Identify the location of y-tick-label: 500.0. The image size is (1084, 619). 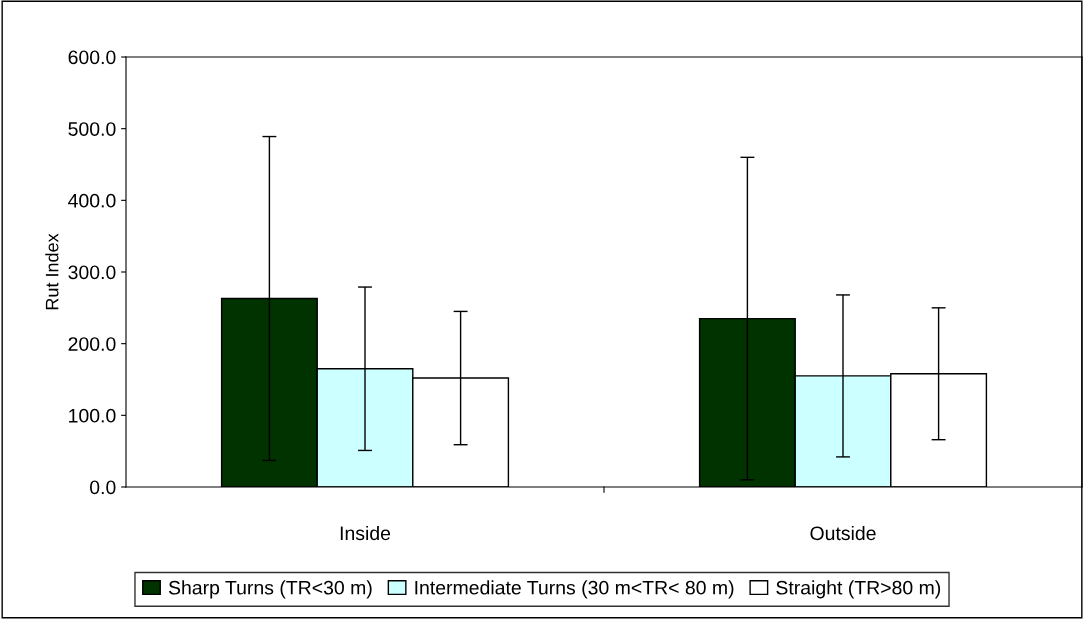
(92, 129).